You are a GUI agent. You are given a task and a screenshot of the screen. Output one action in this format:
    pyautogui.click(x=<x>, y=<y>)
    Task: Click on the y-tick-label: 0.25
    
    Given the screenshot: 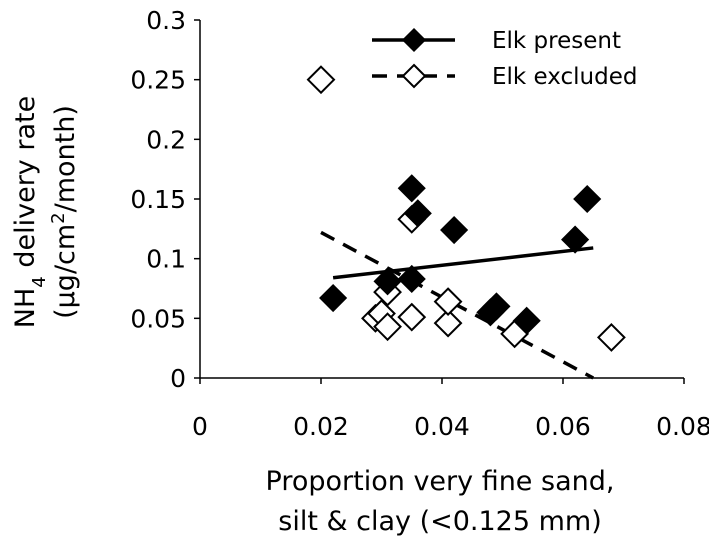 What is the action you would take?
    pyautogui.click(x=158, y=80)
    